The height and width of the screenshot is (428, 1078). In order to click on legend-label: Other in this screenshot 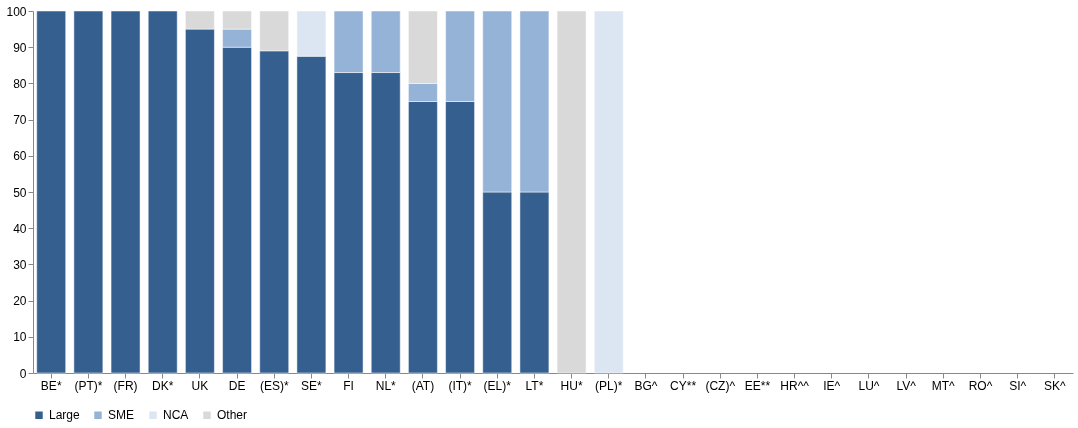, I will do `click(232, 415)`.